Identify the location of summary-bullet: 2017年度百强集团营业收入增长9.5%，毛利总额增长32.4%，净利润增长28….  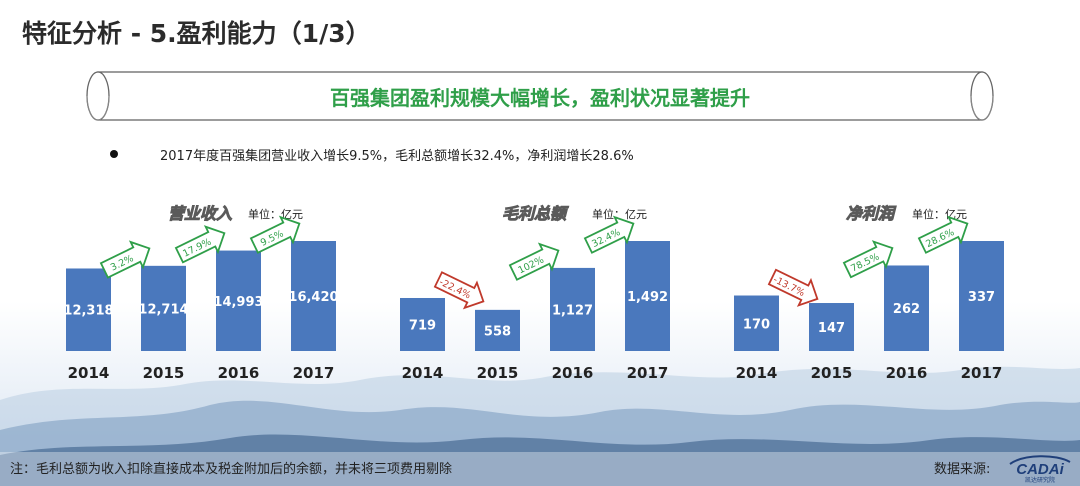
(397, 156).